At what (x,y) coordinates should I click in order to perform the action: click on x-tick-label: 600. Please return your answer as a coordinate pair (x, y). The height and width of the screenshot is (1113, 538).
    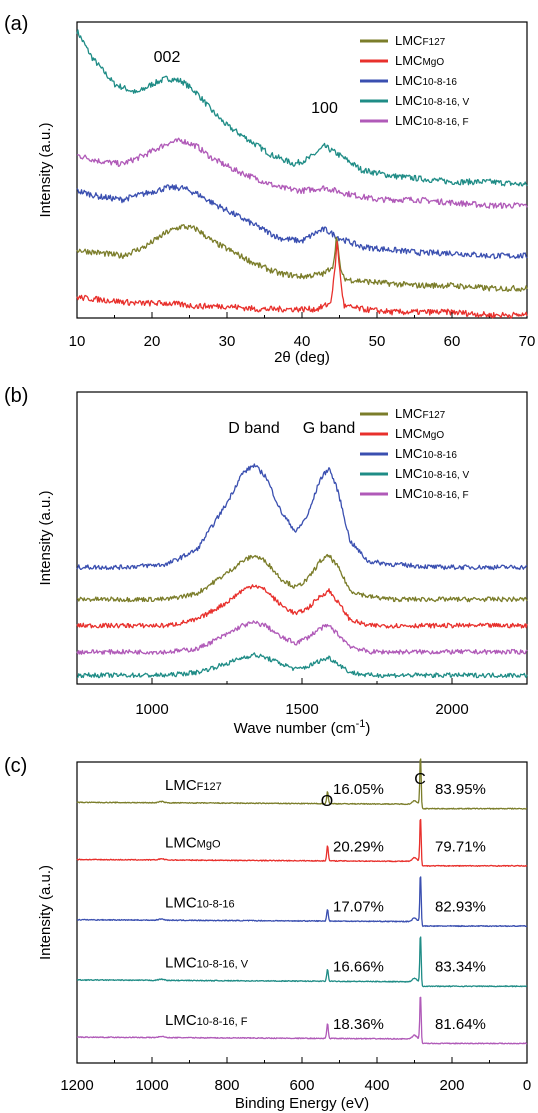
    Looking at the image, I should click on (301, 1085).